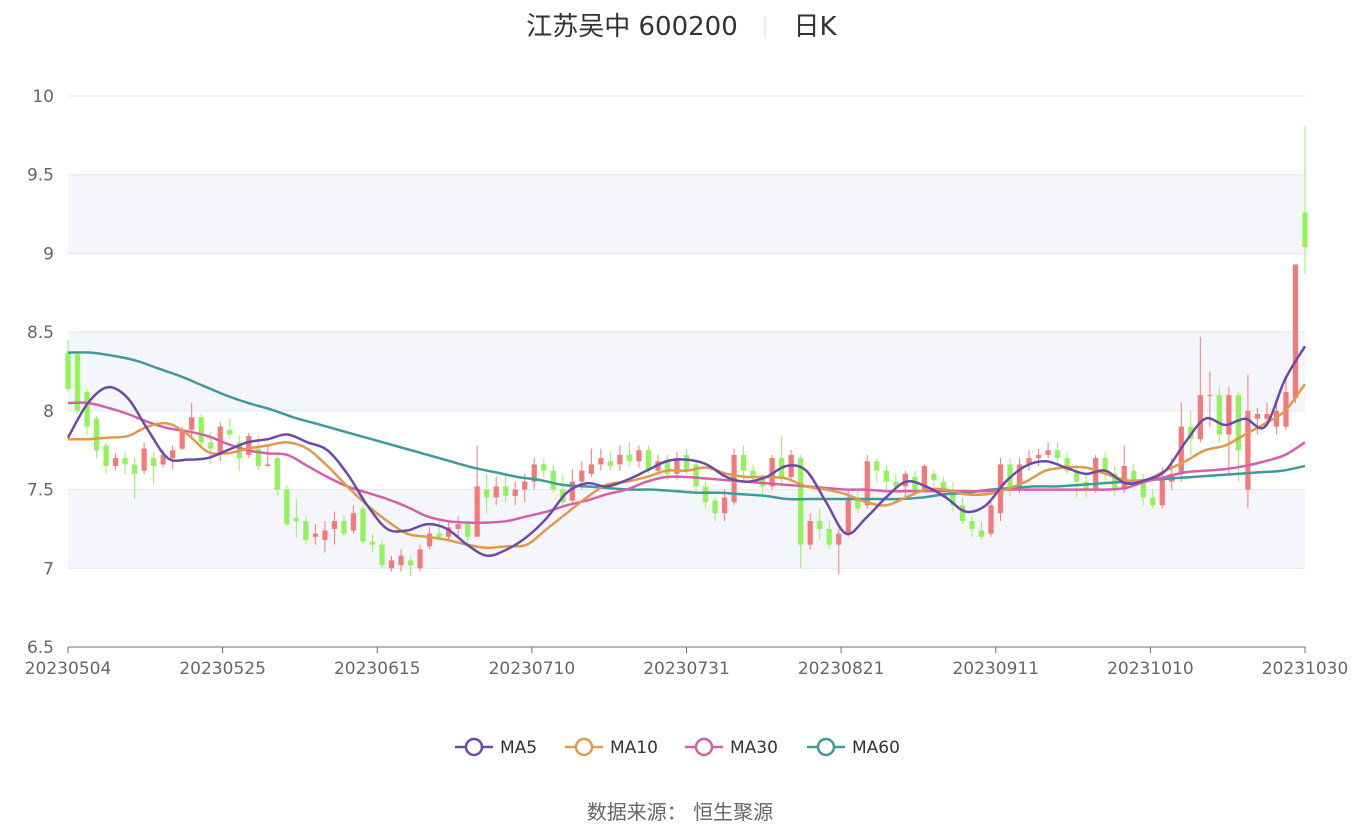  Describe the element at coordinates (1150, 669) in the screenshot. I see `x-tick-label: 20231010` at that location.